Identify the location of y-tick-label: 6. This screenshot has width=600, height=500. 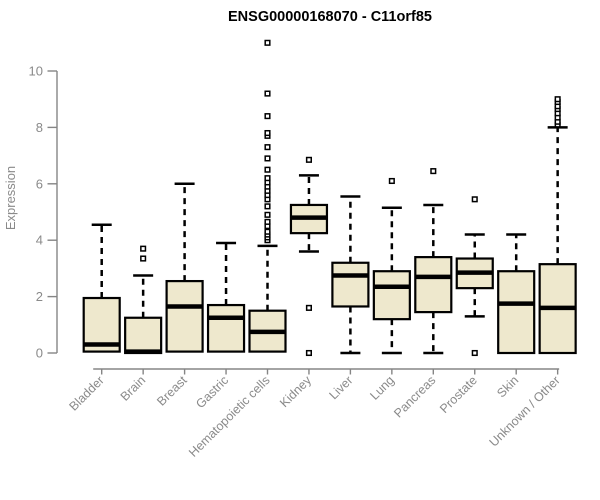
(39, 183).